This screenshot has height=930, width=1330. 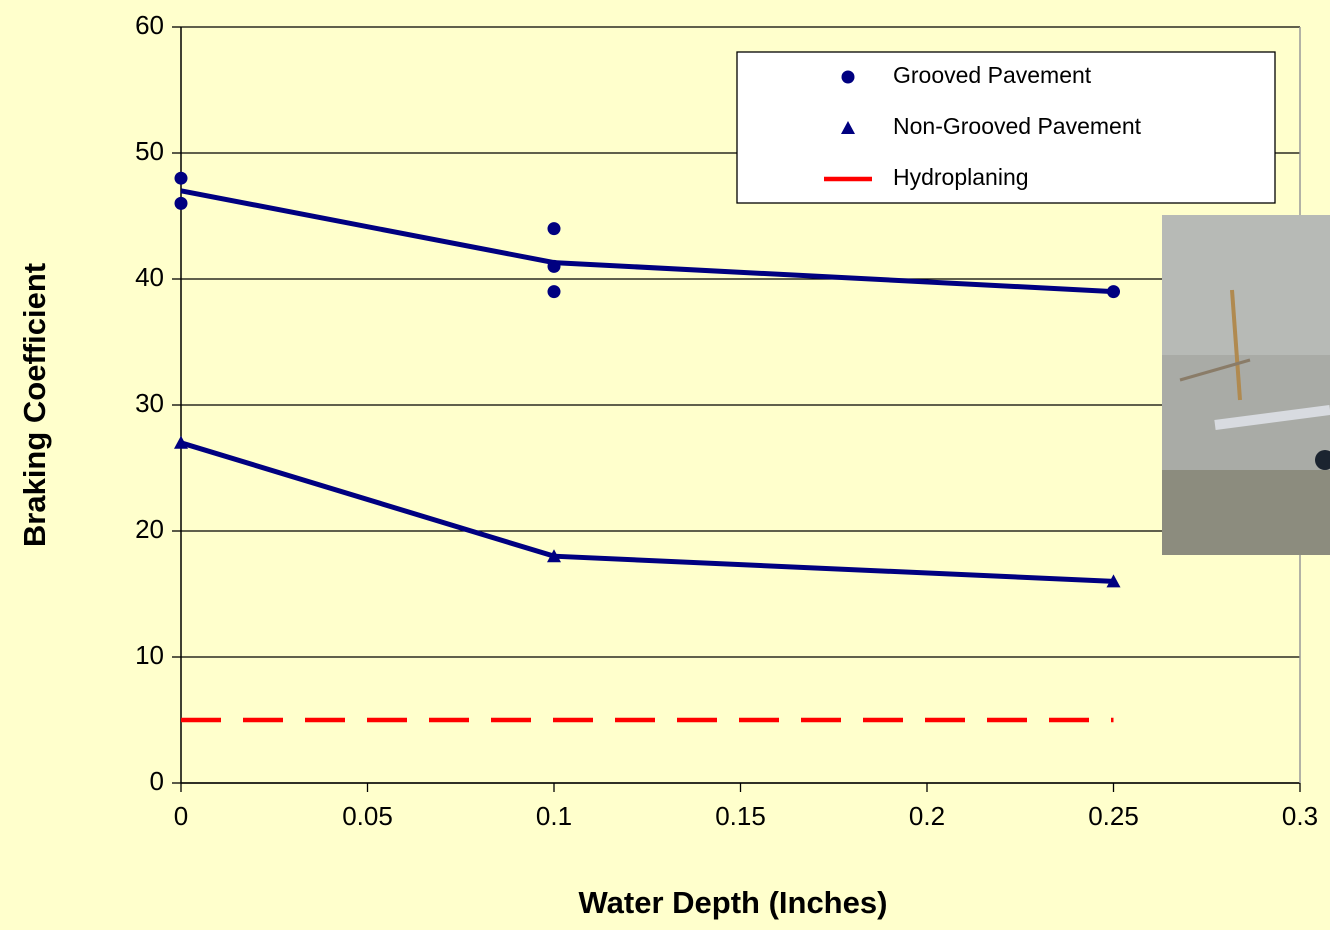 What do you see at coordinates (149, 277) in the screenshot?
I see `y-tick-label: 40` at bounding box center [149, 277].